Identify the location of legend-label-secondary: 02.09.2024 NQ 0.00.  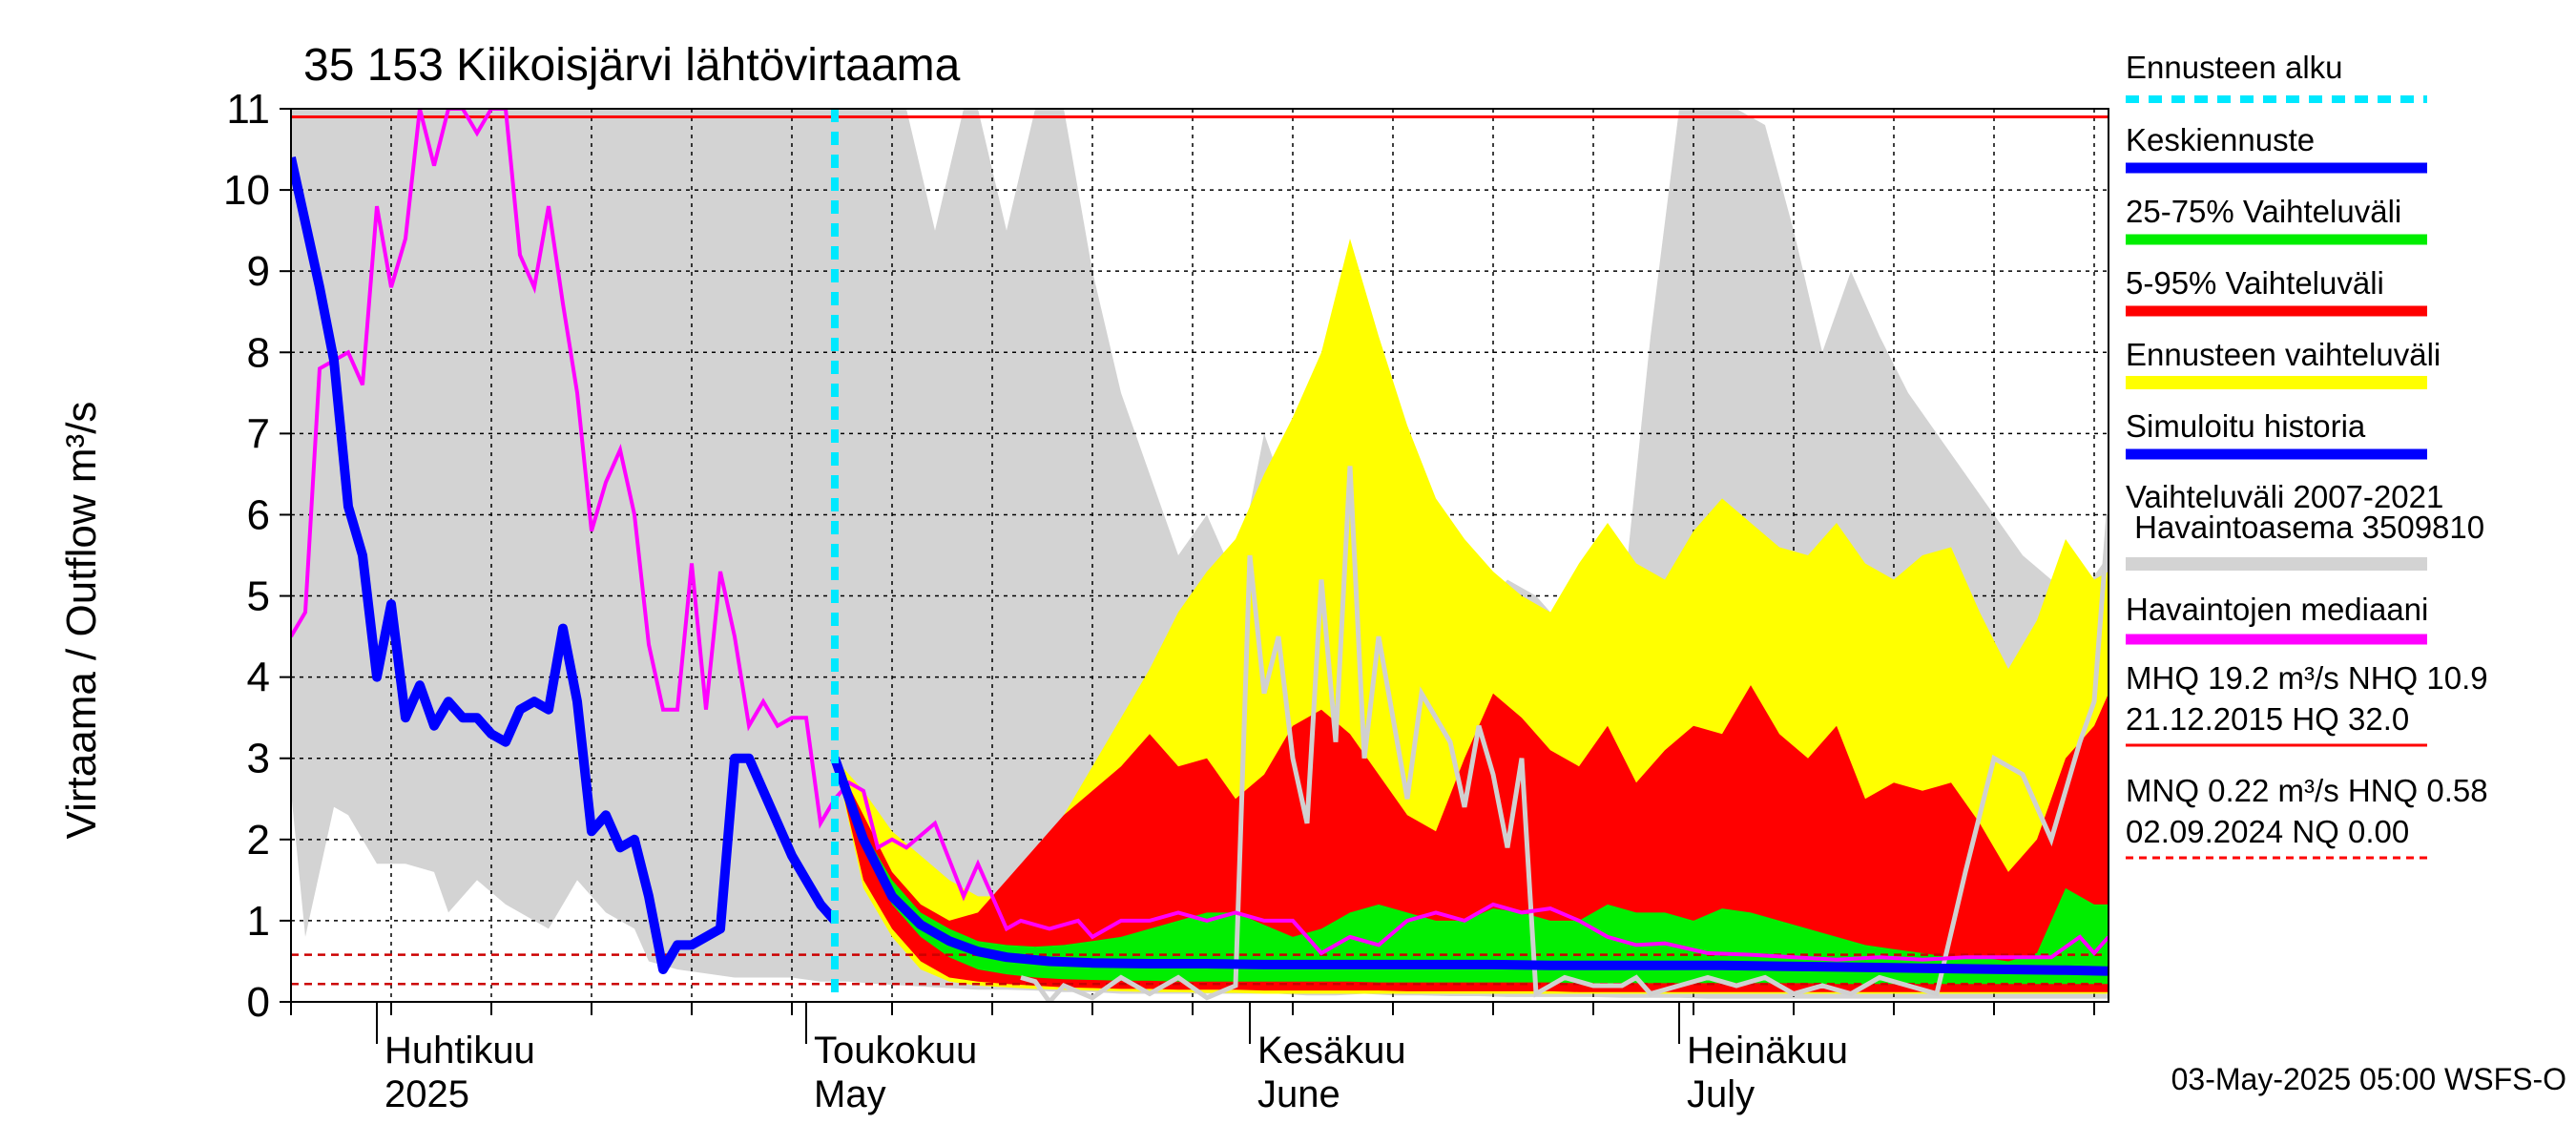
(2267, 832).